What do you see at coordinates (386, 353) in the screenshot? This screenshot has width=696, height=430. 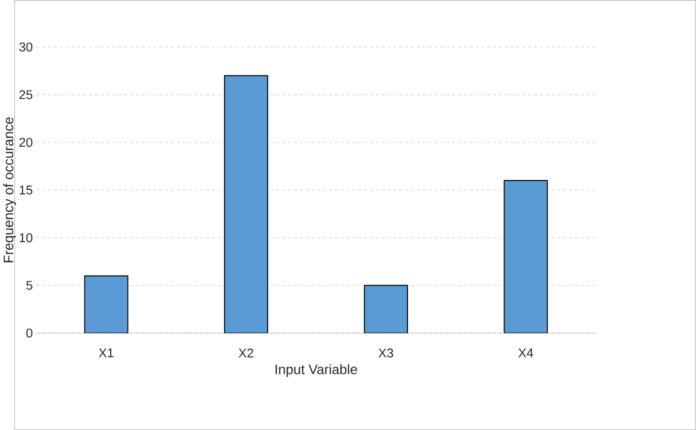 I see `x-tick-label: X3` at bounding box center [386, 353].